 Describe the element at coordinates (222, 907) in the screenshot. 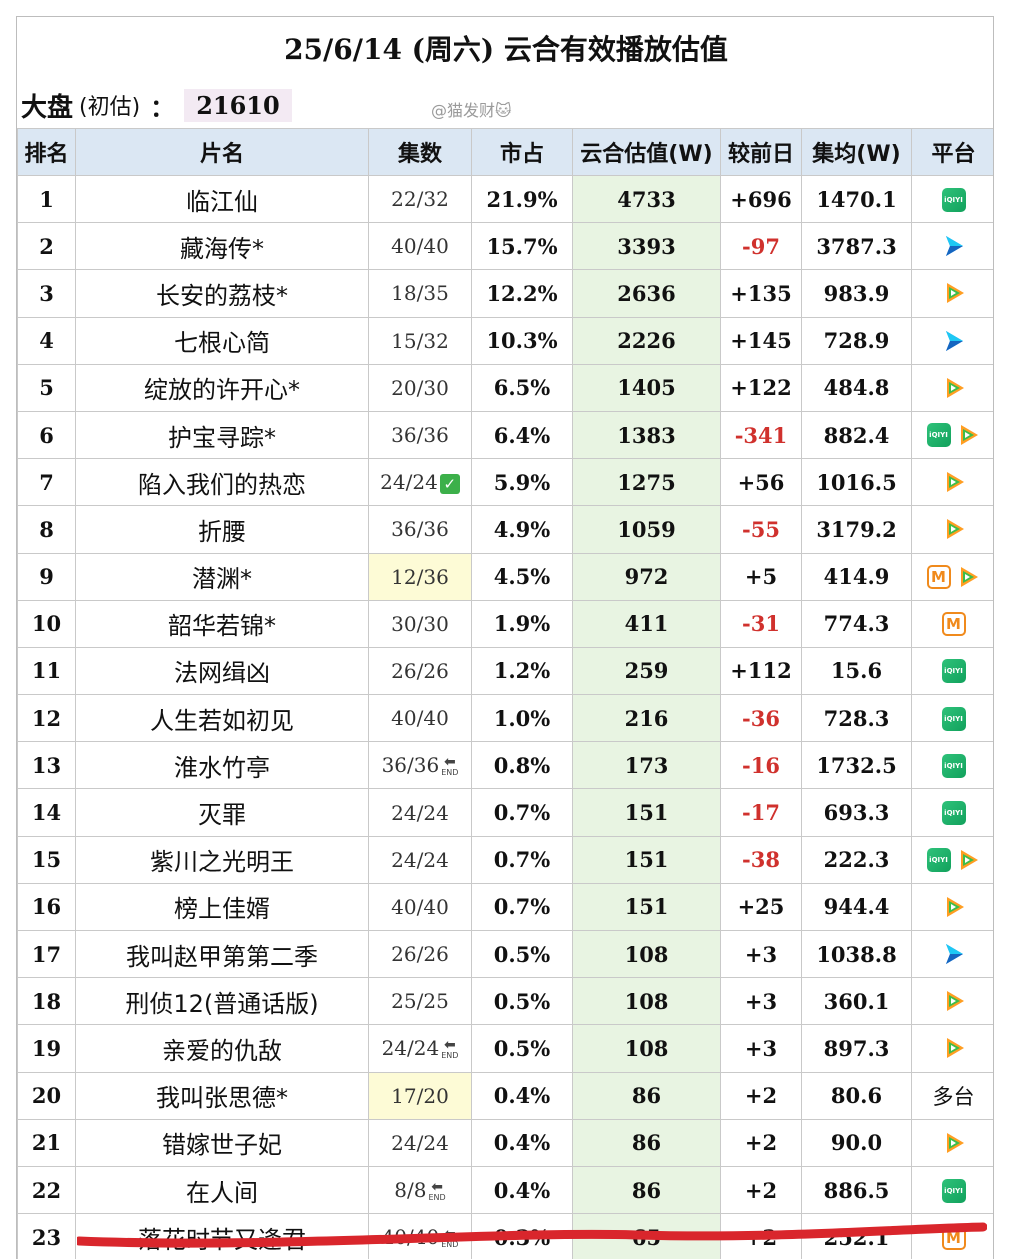

I see `title-cell: 榜上佳婿` at that location.